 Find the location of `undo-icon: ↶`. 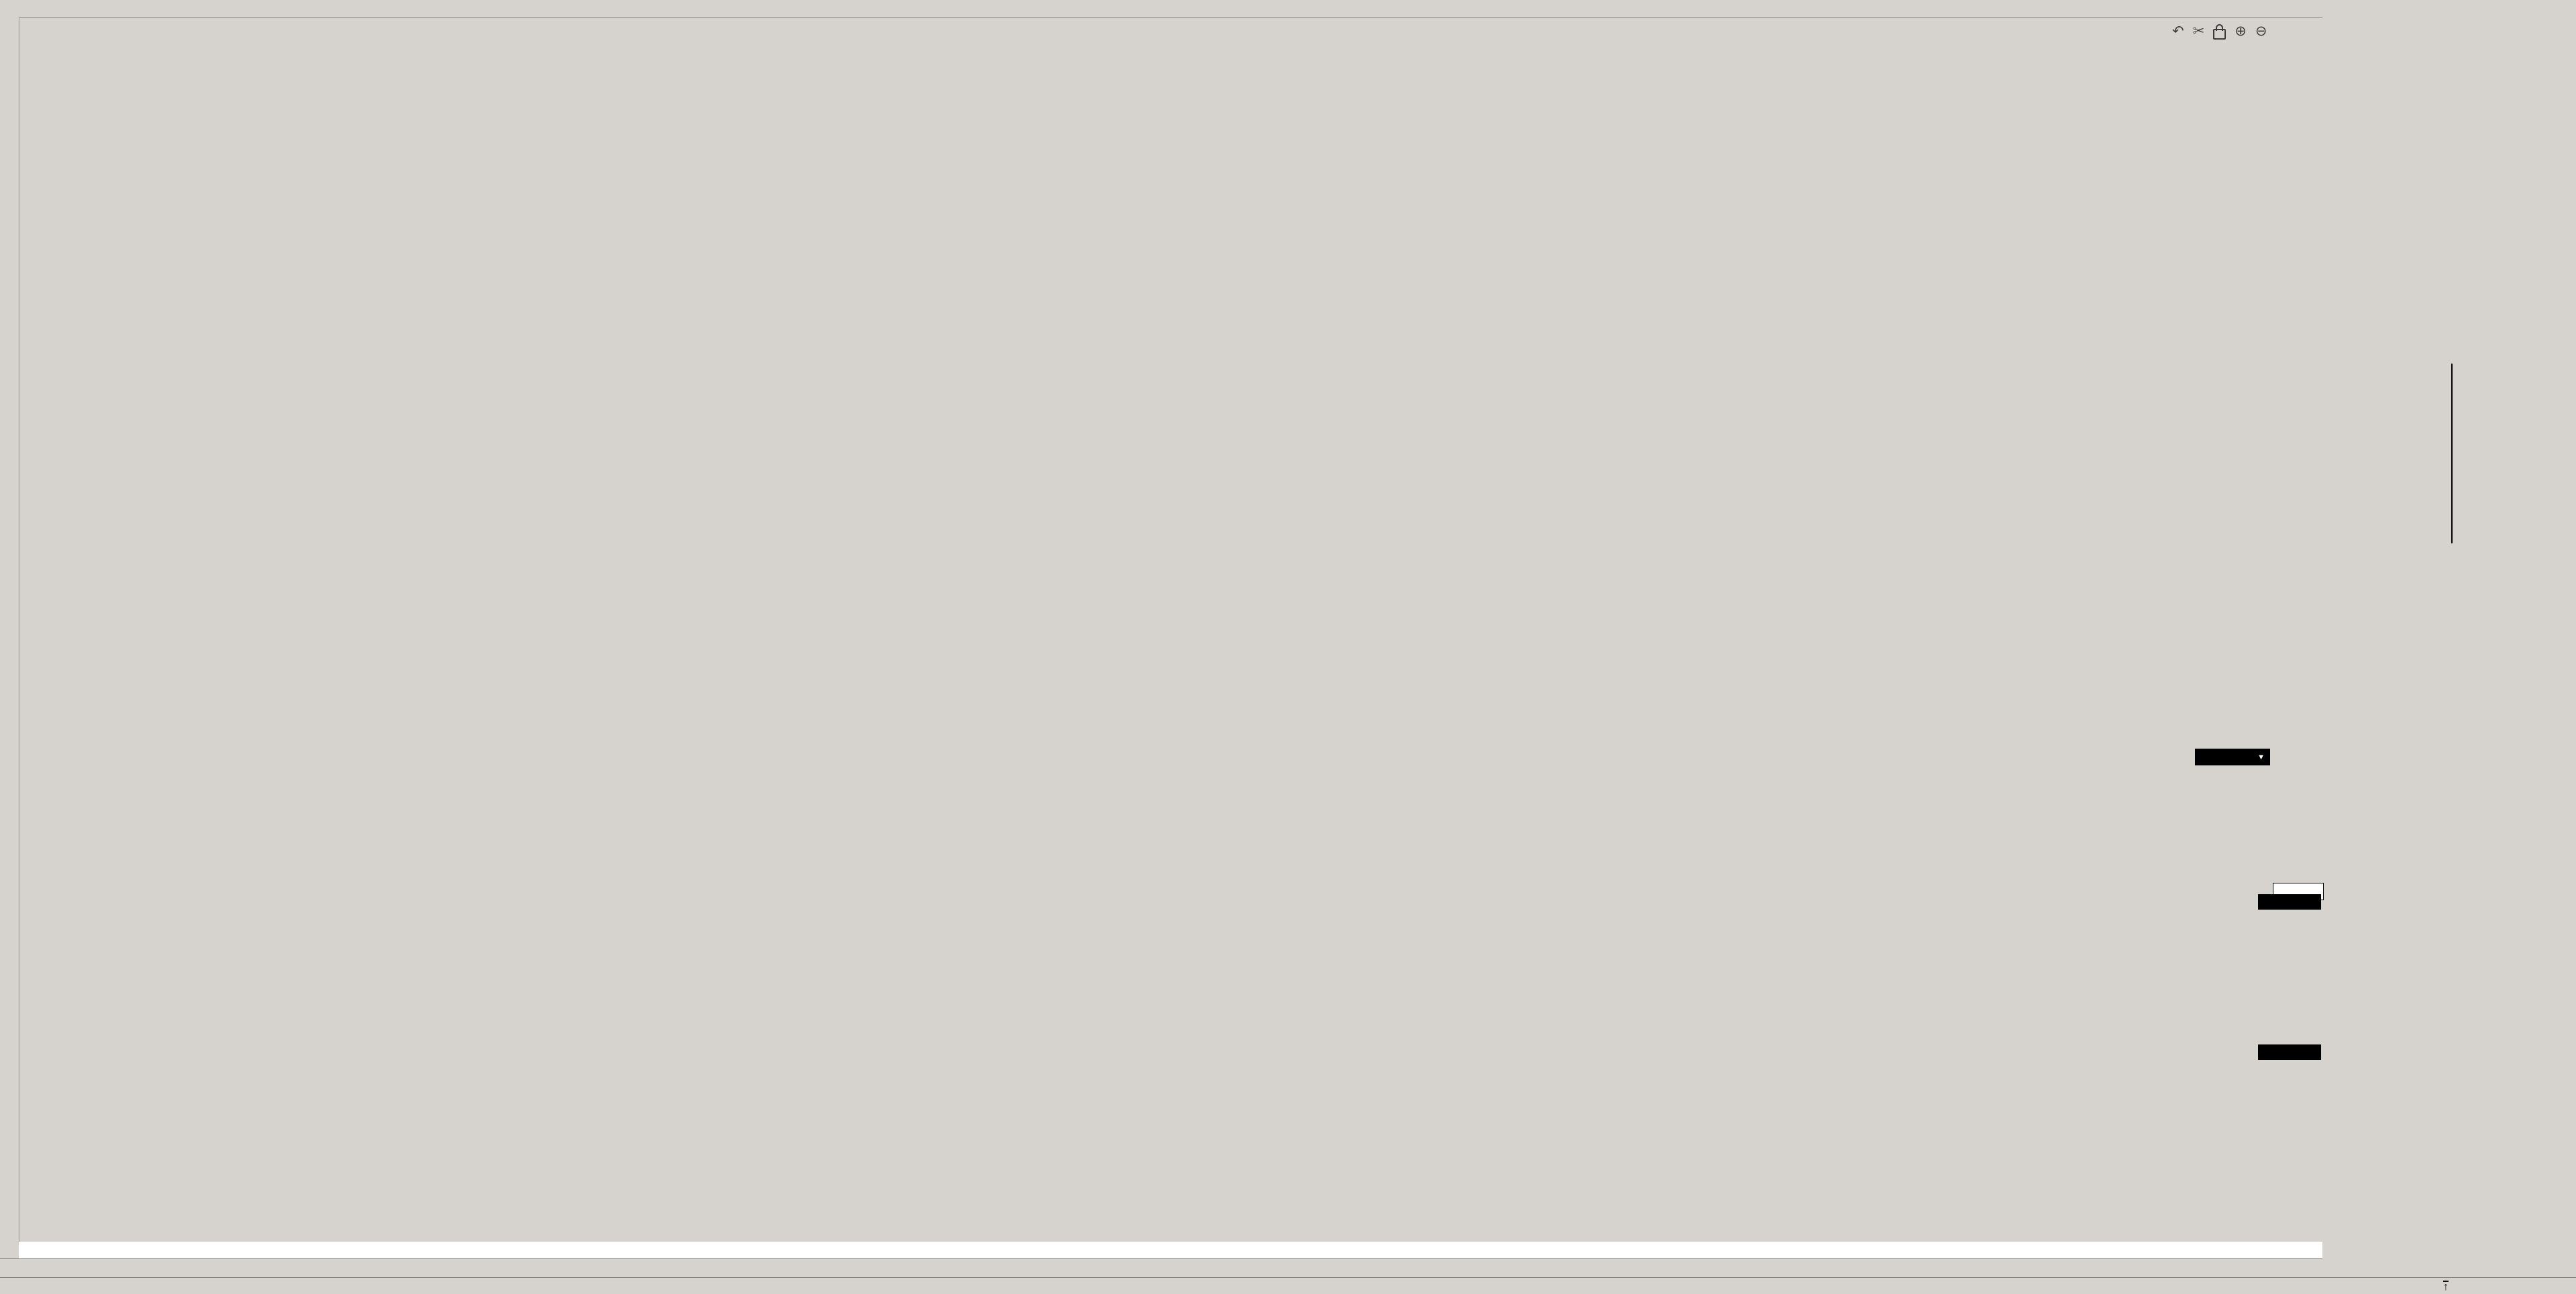

undo-icon: ↶ is located at coordinates (2178, 31).